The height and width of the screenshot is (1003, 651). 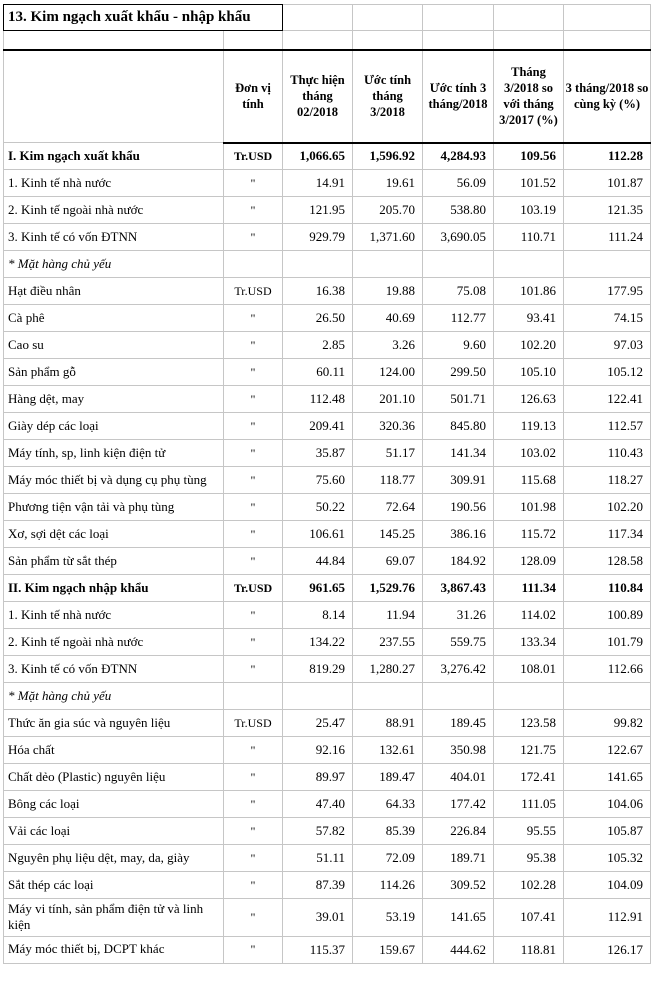 What do you see at coordinates (528, 399) in the screenshot?
I see `value-cell: 126.63` at bounding box center [528, 399].